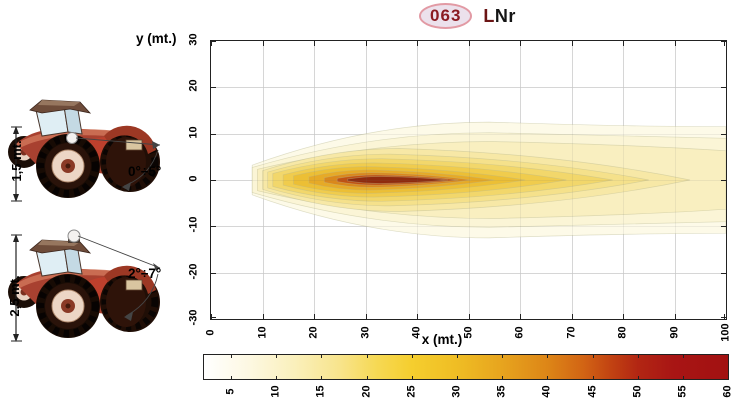 This screenshot has height=401, width=735. What do you see at coordinates (145, 273) in the screenshot?
I see `tilt-angle-label-bottom: 2°÷7°` at bounding box center [145, 273].